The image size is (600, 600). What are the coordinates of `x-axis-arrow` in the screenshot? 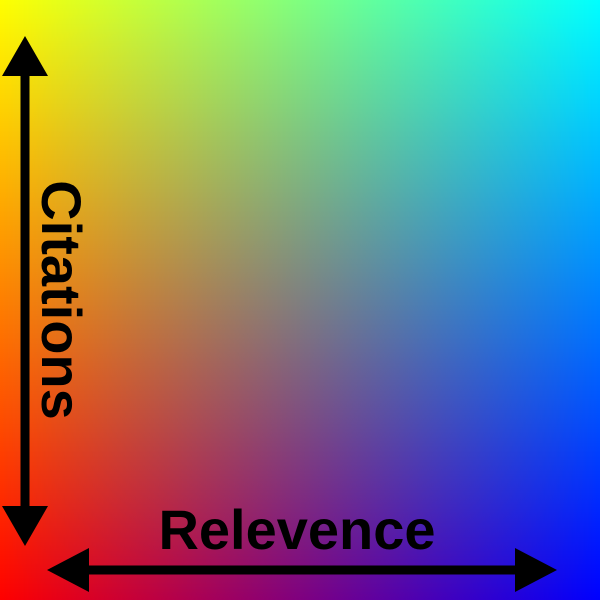 It's located at (302, 570).